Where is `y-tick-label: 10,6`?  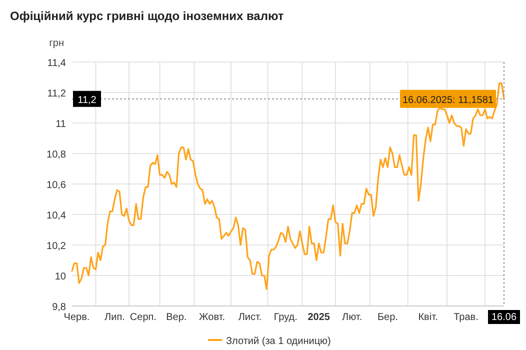 y-tick-label: 10,6 is located at coordinates (56, 185).